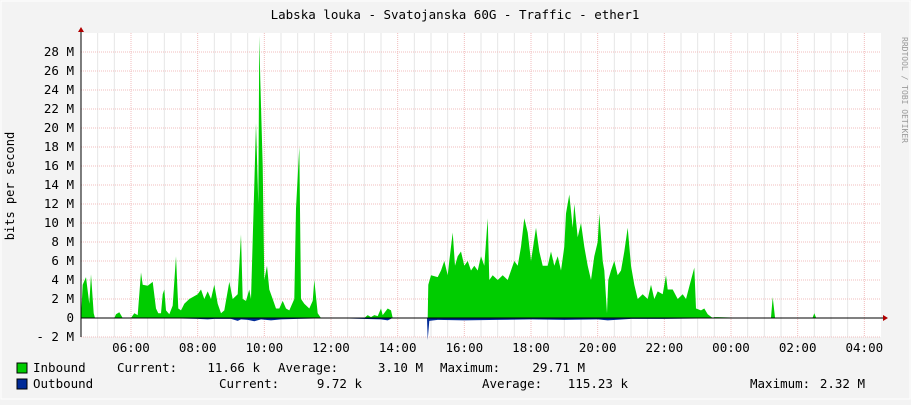 This screenshot has width=911, height=405. What do you see at coordinates (62, 298) in the screenshot?
I see `y-tick-label: 2 M` at bounding box center [62, 298].